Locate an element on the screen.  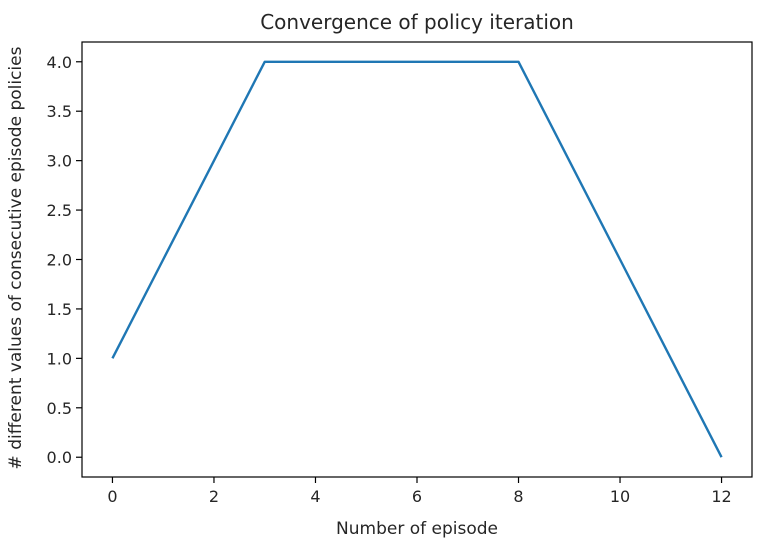
y-tick-label: 3.5 is located at coordinates (59, 111).